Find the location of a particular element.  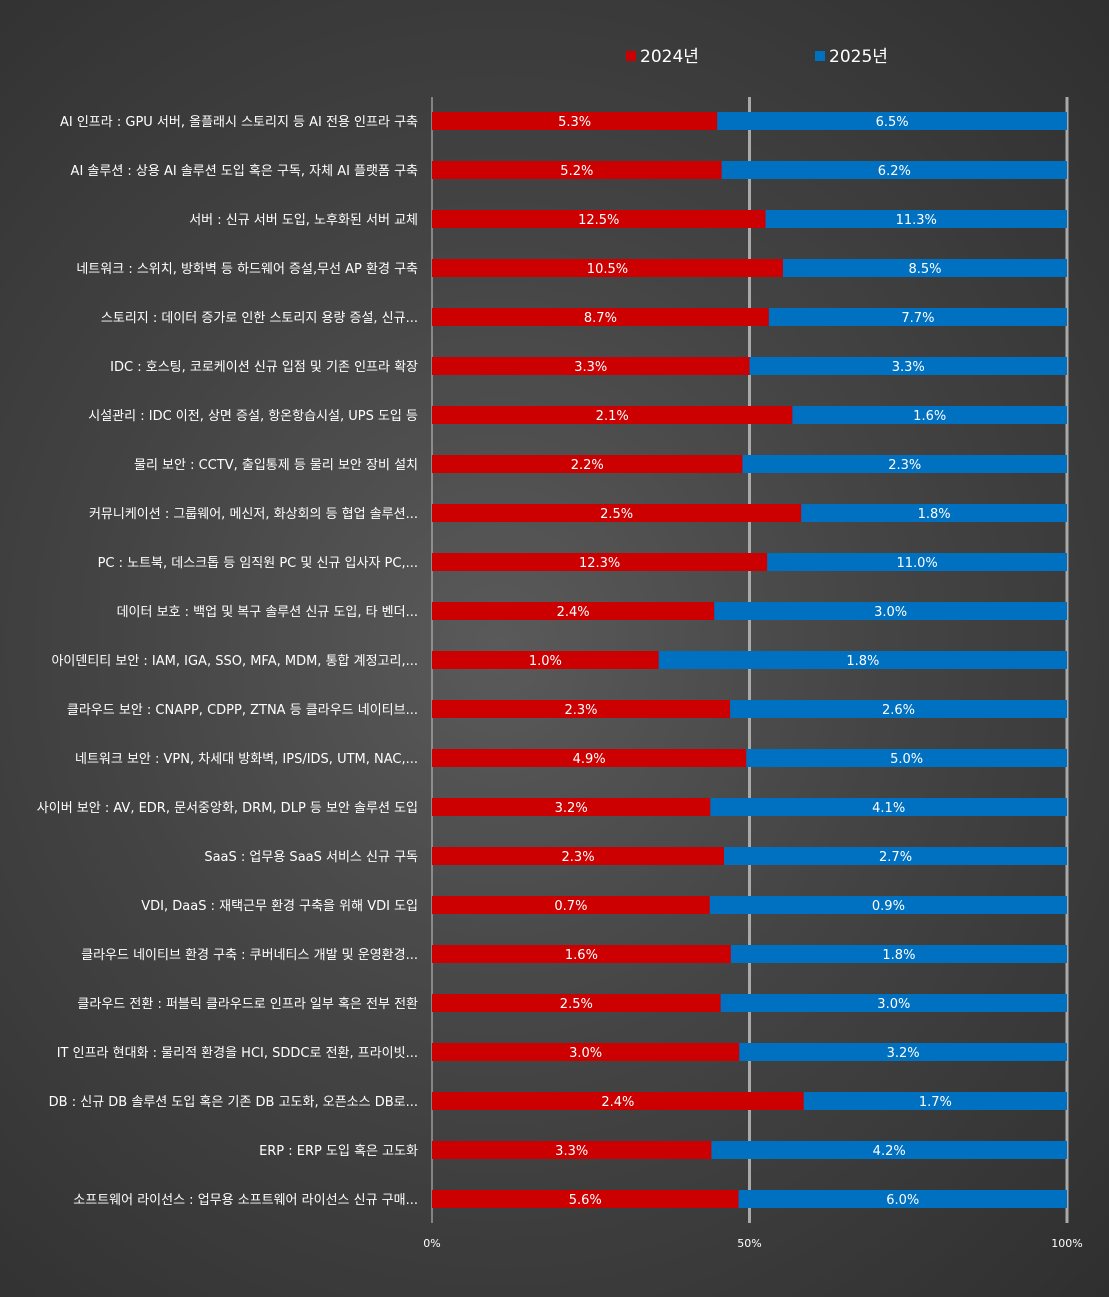

data-label: 6.5% is located at coordinates (892, 122).